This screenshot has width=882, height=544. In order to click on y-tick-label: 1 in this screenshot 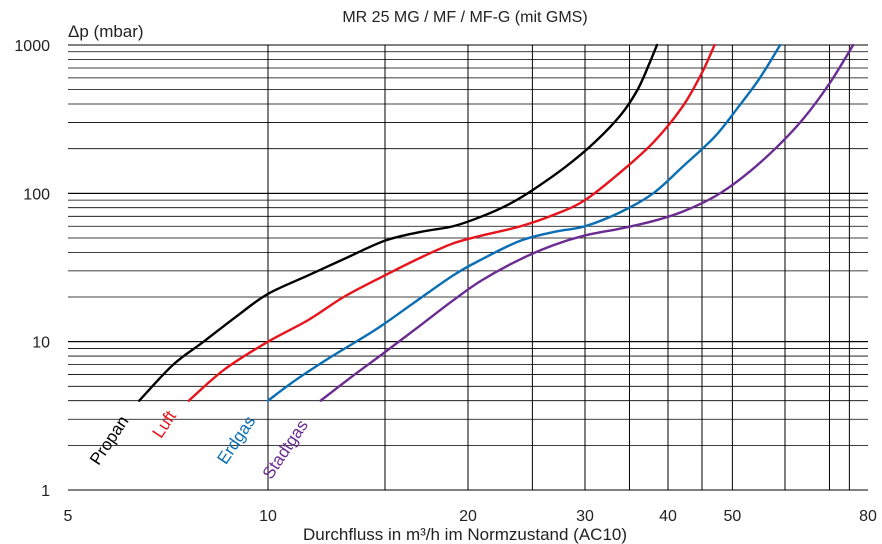, I will do `click(45, 491)`.